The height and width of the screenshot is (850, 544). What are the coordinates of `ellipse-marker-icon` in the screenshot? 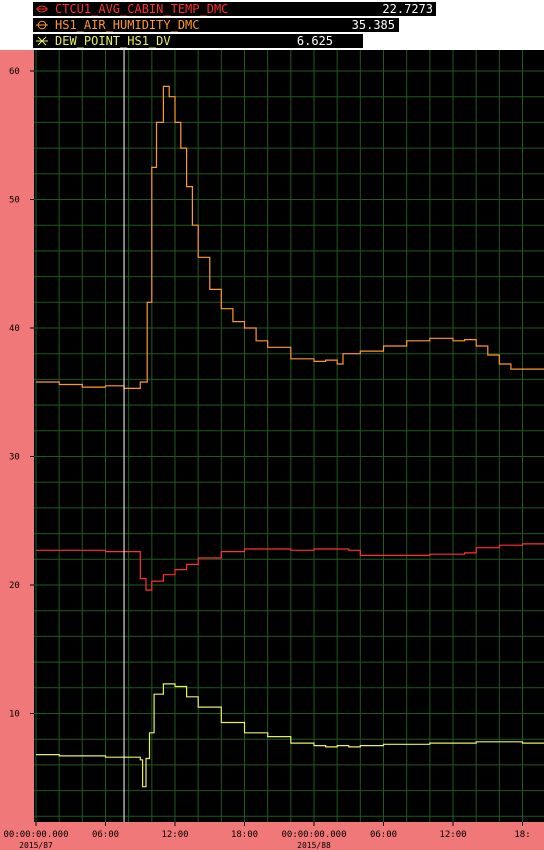 It's located at (42, 9).